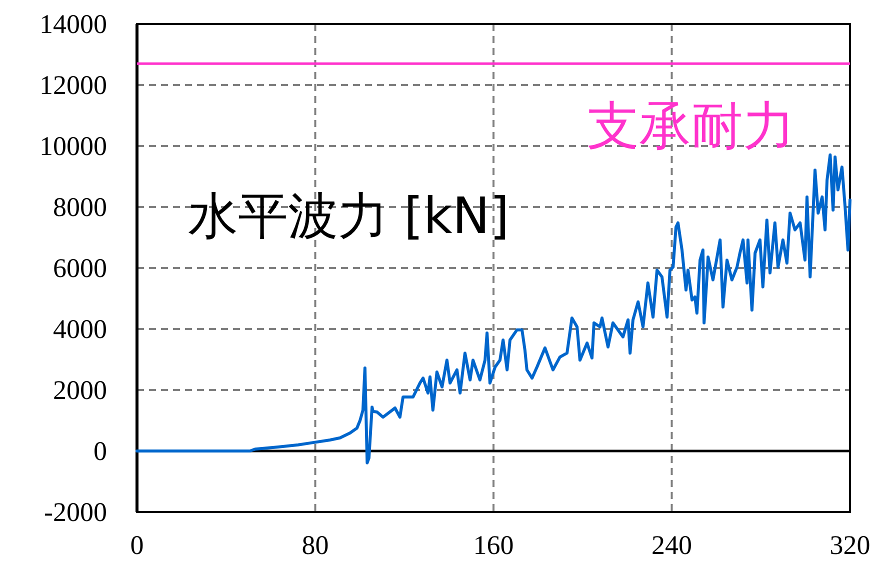 This screenshot has height=565, width=875. What do you see at coordinates (80, 390) in the screenshot?
I see `y-tick-label: 2000` at bounding box center [80, 390].